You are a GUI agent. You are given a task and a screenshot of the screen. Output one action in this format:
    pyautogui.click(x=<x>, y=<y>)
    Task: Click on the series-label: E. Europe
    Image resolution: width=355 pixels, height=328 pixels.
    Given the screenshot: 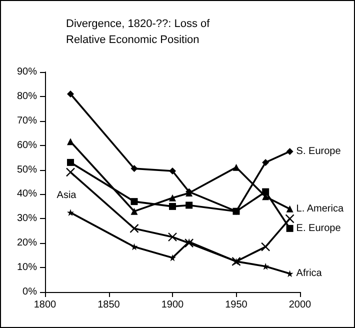 What is the action you would take?
    pyautogui.click(x=319, y=228)
    